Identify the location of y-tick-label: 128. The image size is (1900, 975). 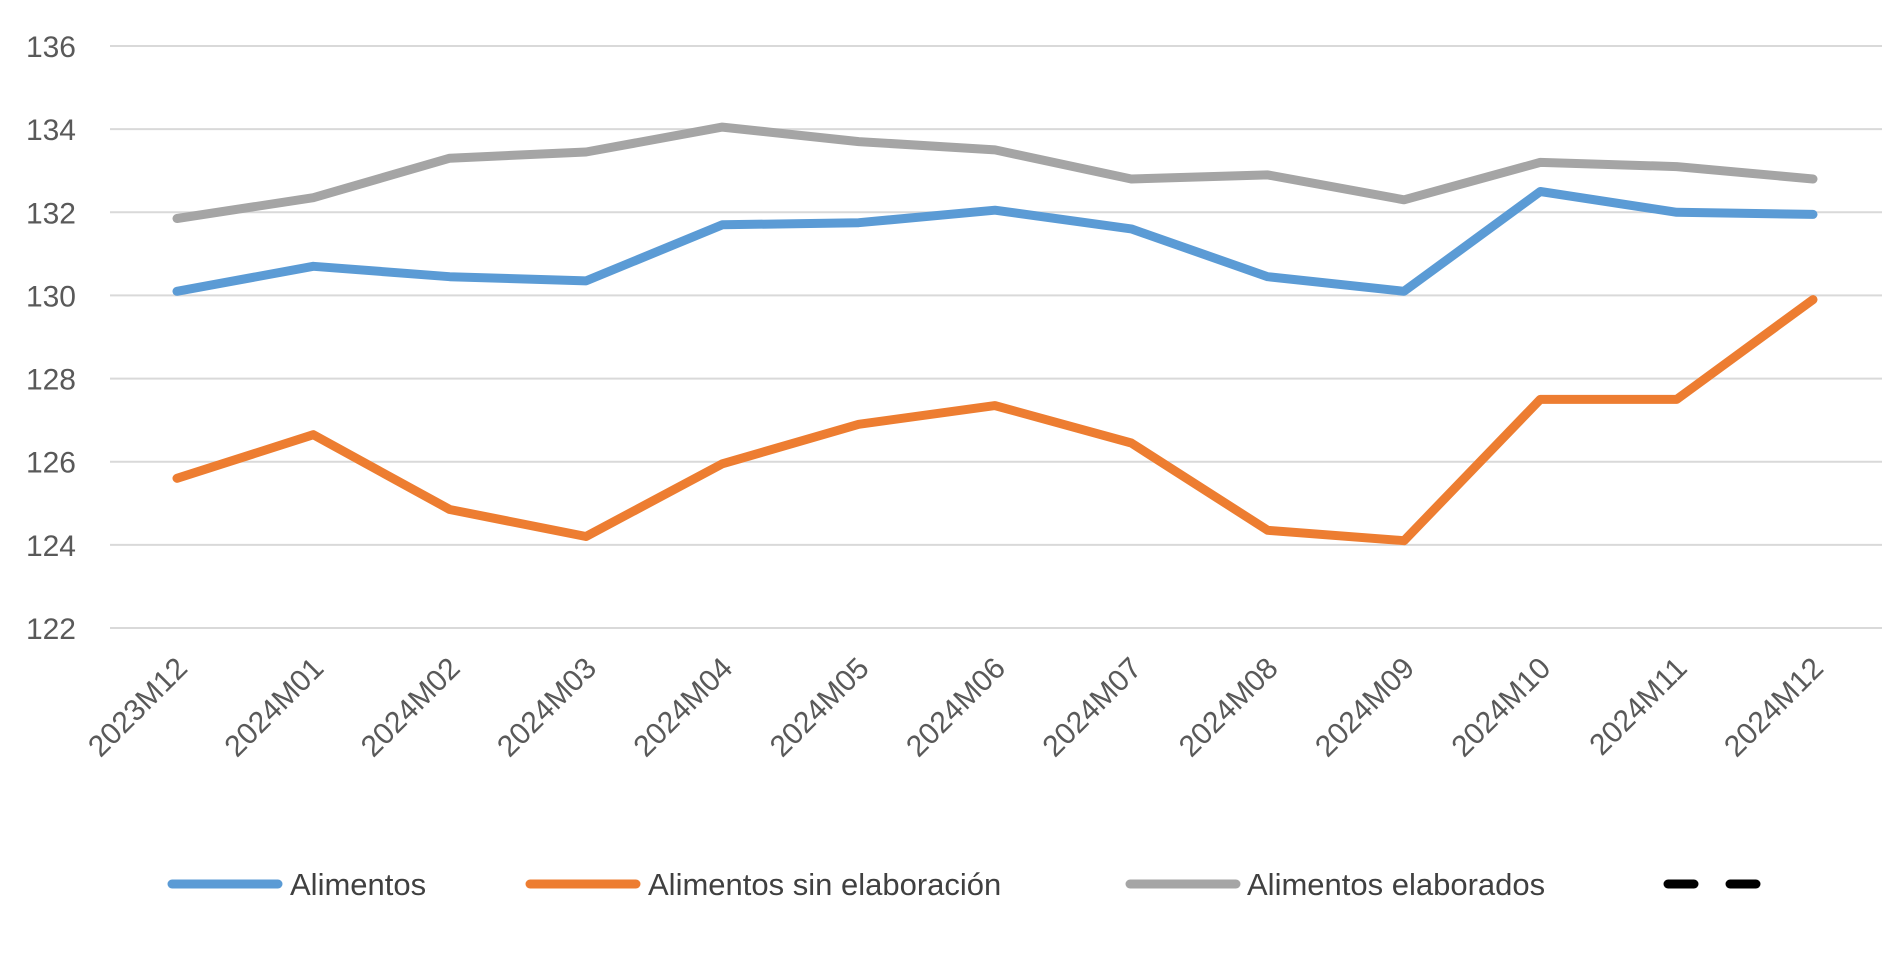
(51, 380).